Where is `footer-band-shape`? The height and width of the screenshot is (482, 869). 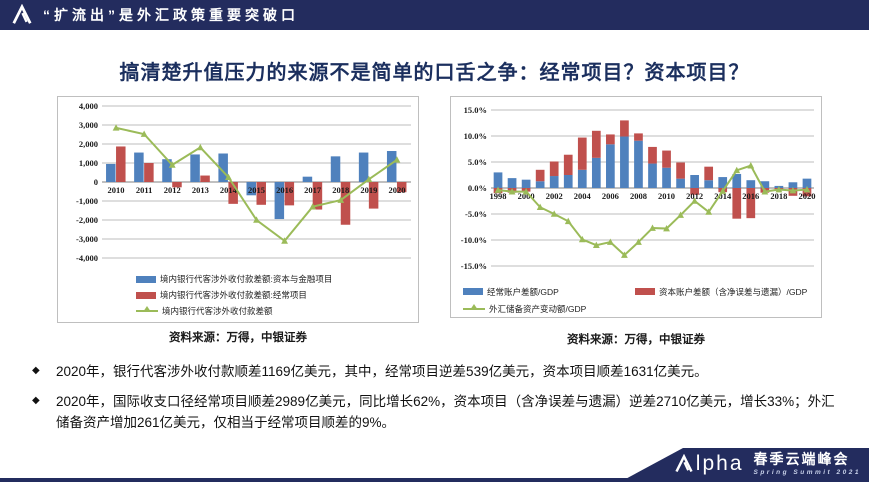
footer-band-shape is located at coordinates (709, 465).